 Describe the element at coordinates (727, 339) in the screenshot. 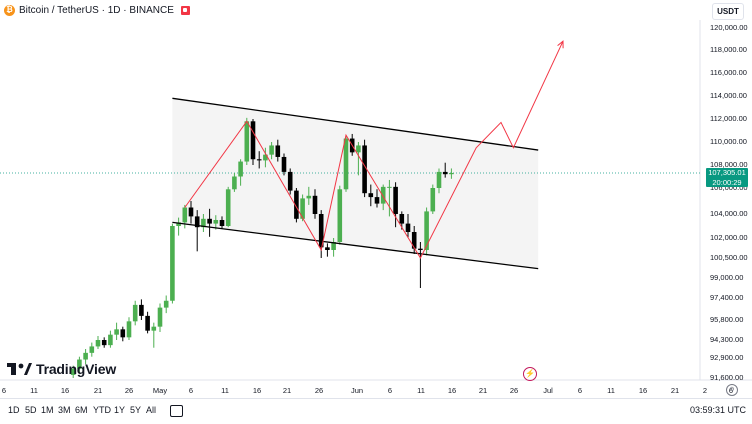

I see `price-tick-label: 94,300.00` at that location.